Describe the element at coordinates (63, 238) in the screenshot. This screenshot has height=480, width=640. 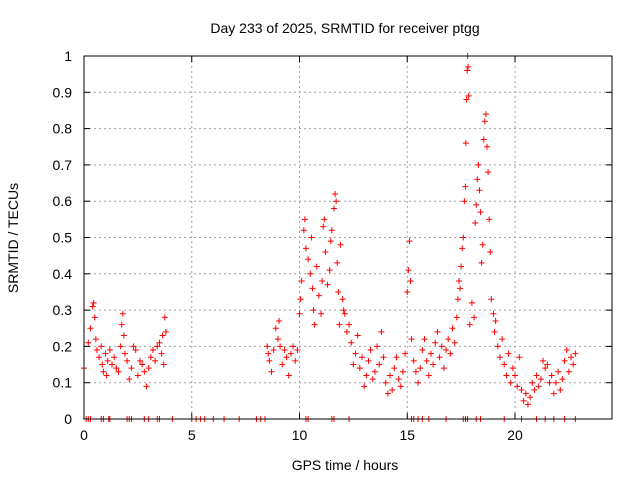
I see `y-tick-label: 0.5` at that location.